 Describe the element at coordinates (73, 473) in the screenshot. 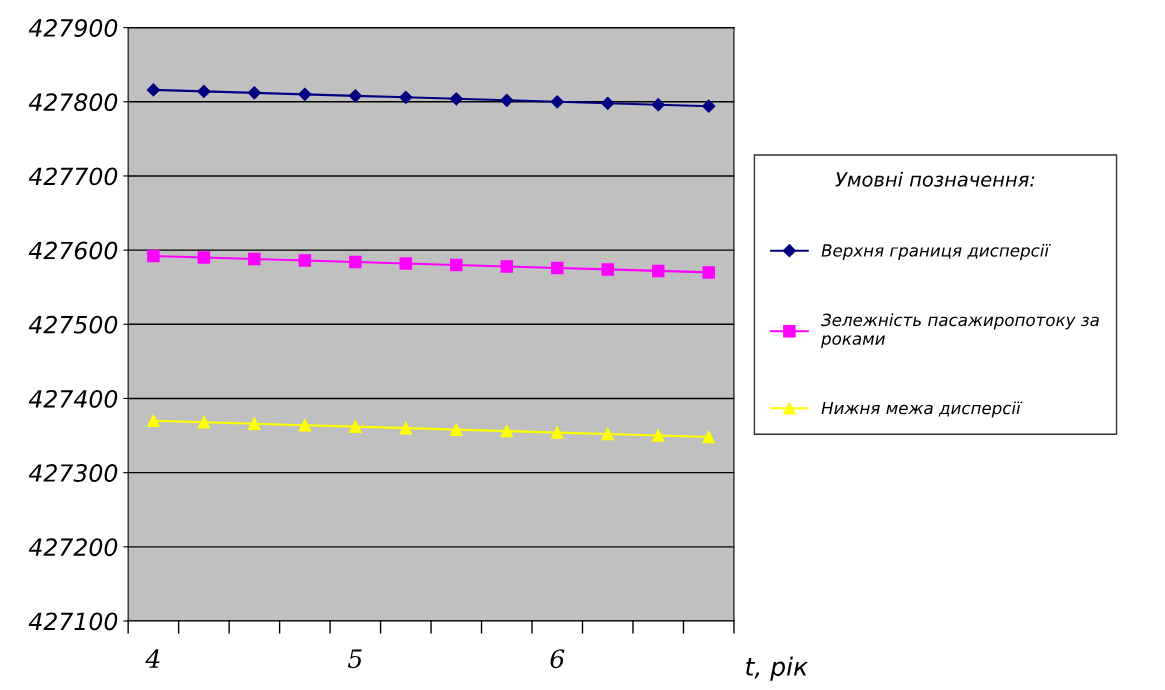

I see `y-tick-label: 427300` at that location.